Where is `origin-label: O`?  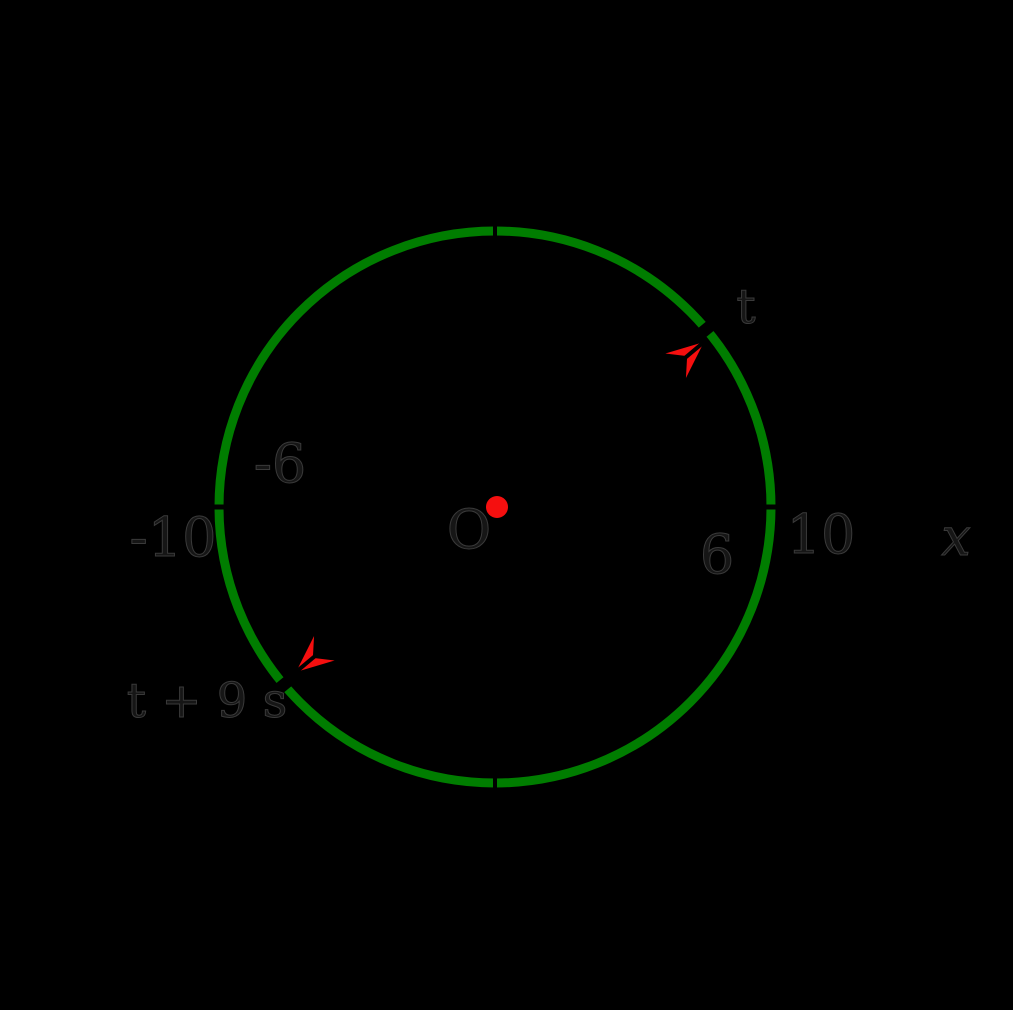
origin-label: O is located at coordinates (469, 529).